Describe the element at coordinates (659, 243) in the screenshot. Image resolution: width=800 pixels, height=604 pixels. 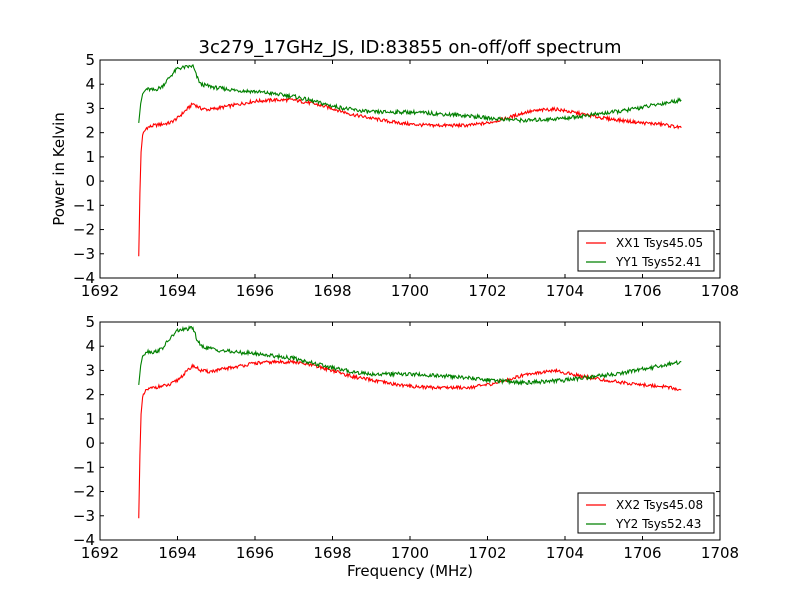
I see `legend-entry: XX1 Tsys45.05` at that location.